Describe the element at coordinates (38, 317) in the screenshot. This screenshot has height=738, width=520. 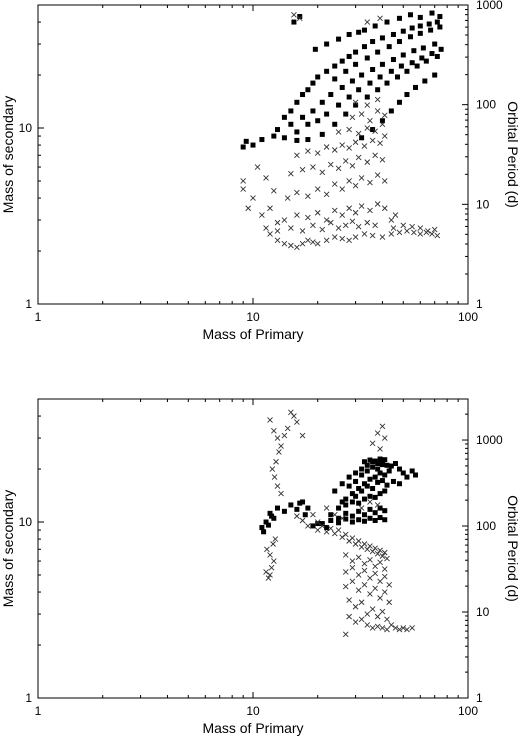
I see `x-tick-label: 1` at that location.